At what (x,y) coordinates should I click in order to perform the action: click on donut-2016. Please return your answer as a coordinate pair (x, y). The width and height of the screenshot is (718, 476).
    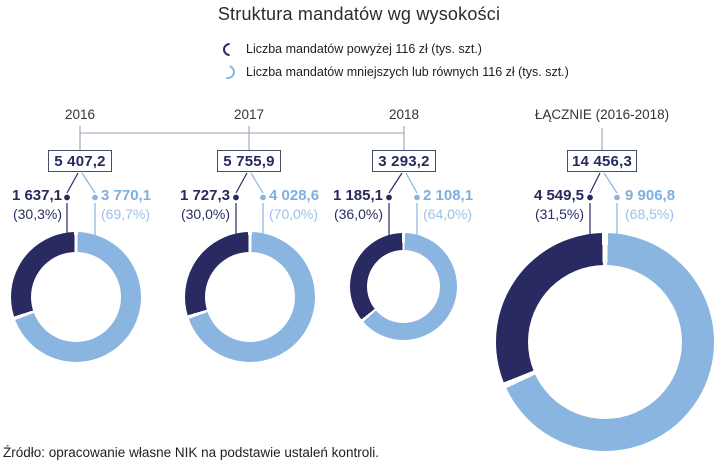
    Looking at the image, I should click on (76, 297).